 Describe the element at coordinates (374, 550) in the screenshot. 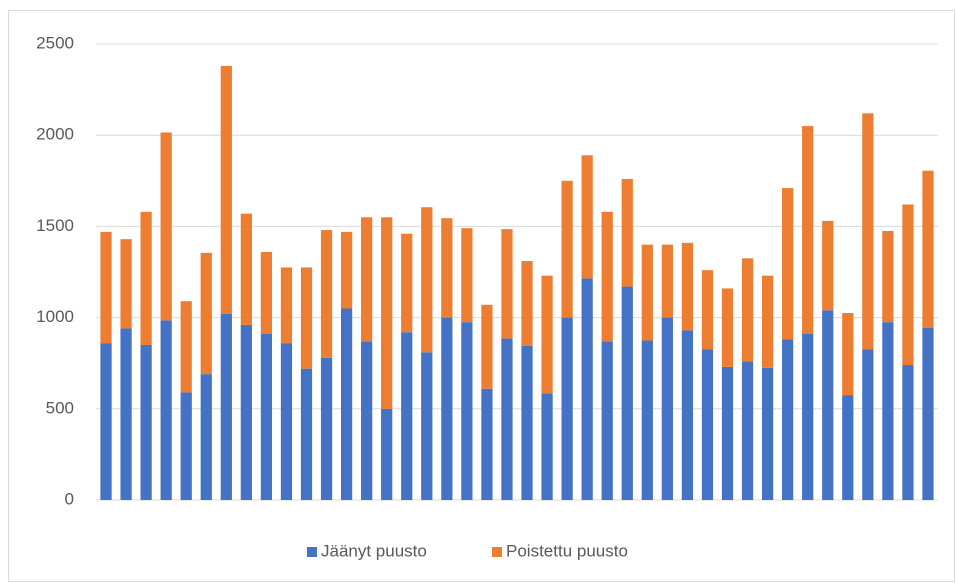

I see `legend-label: Jäänyt puusto` at that location.